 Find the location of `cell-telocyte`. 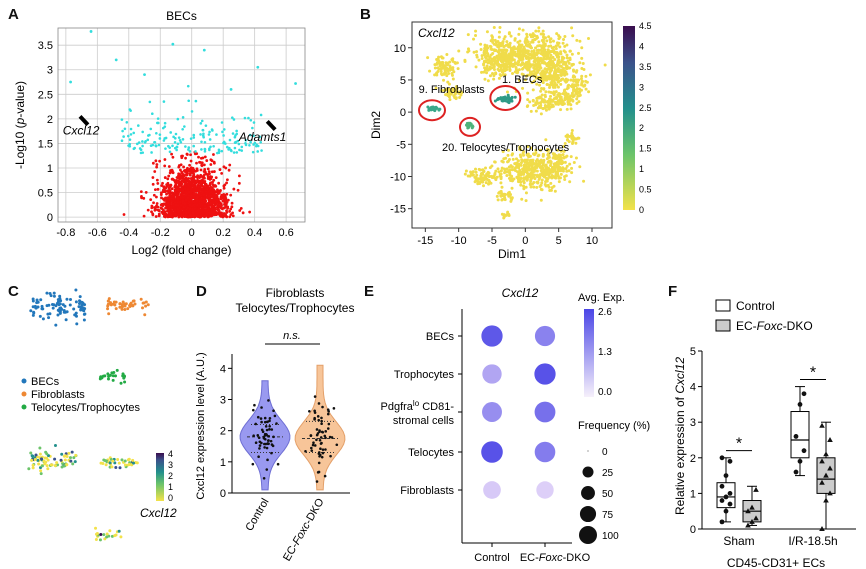

cell-telocyte is located at coordinates (110, 375).